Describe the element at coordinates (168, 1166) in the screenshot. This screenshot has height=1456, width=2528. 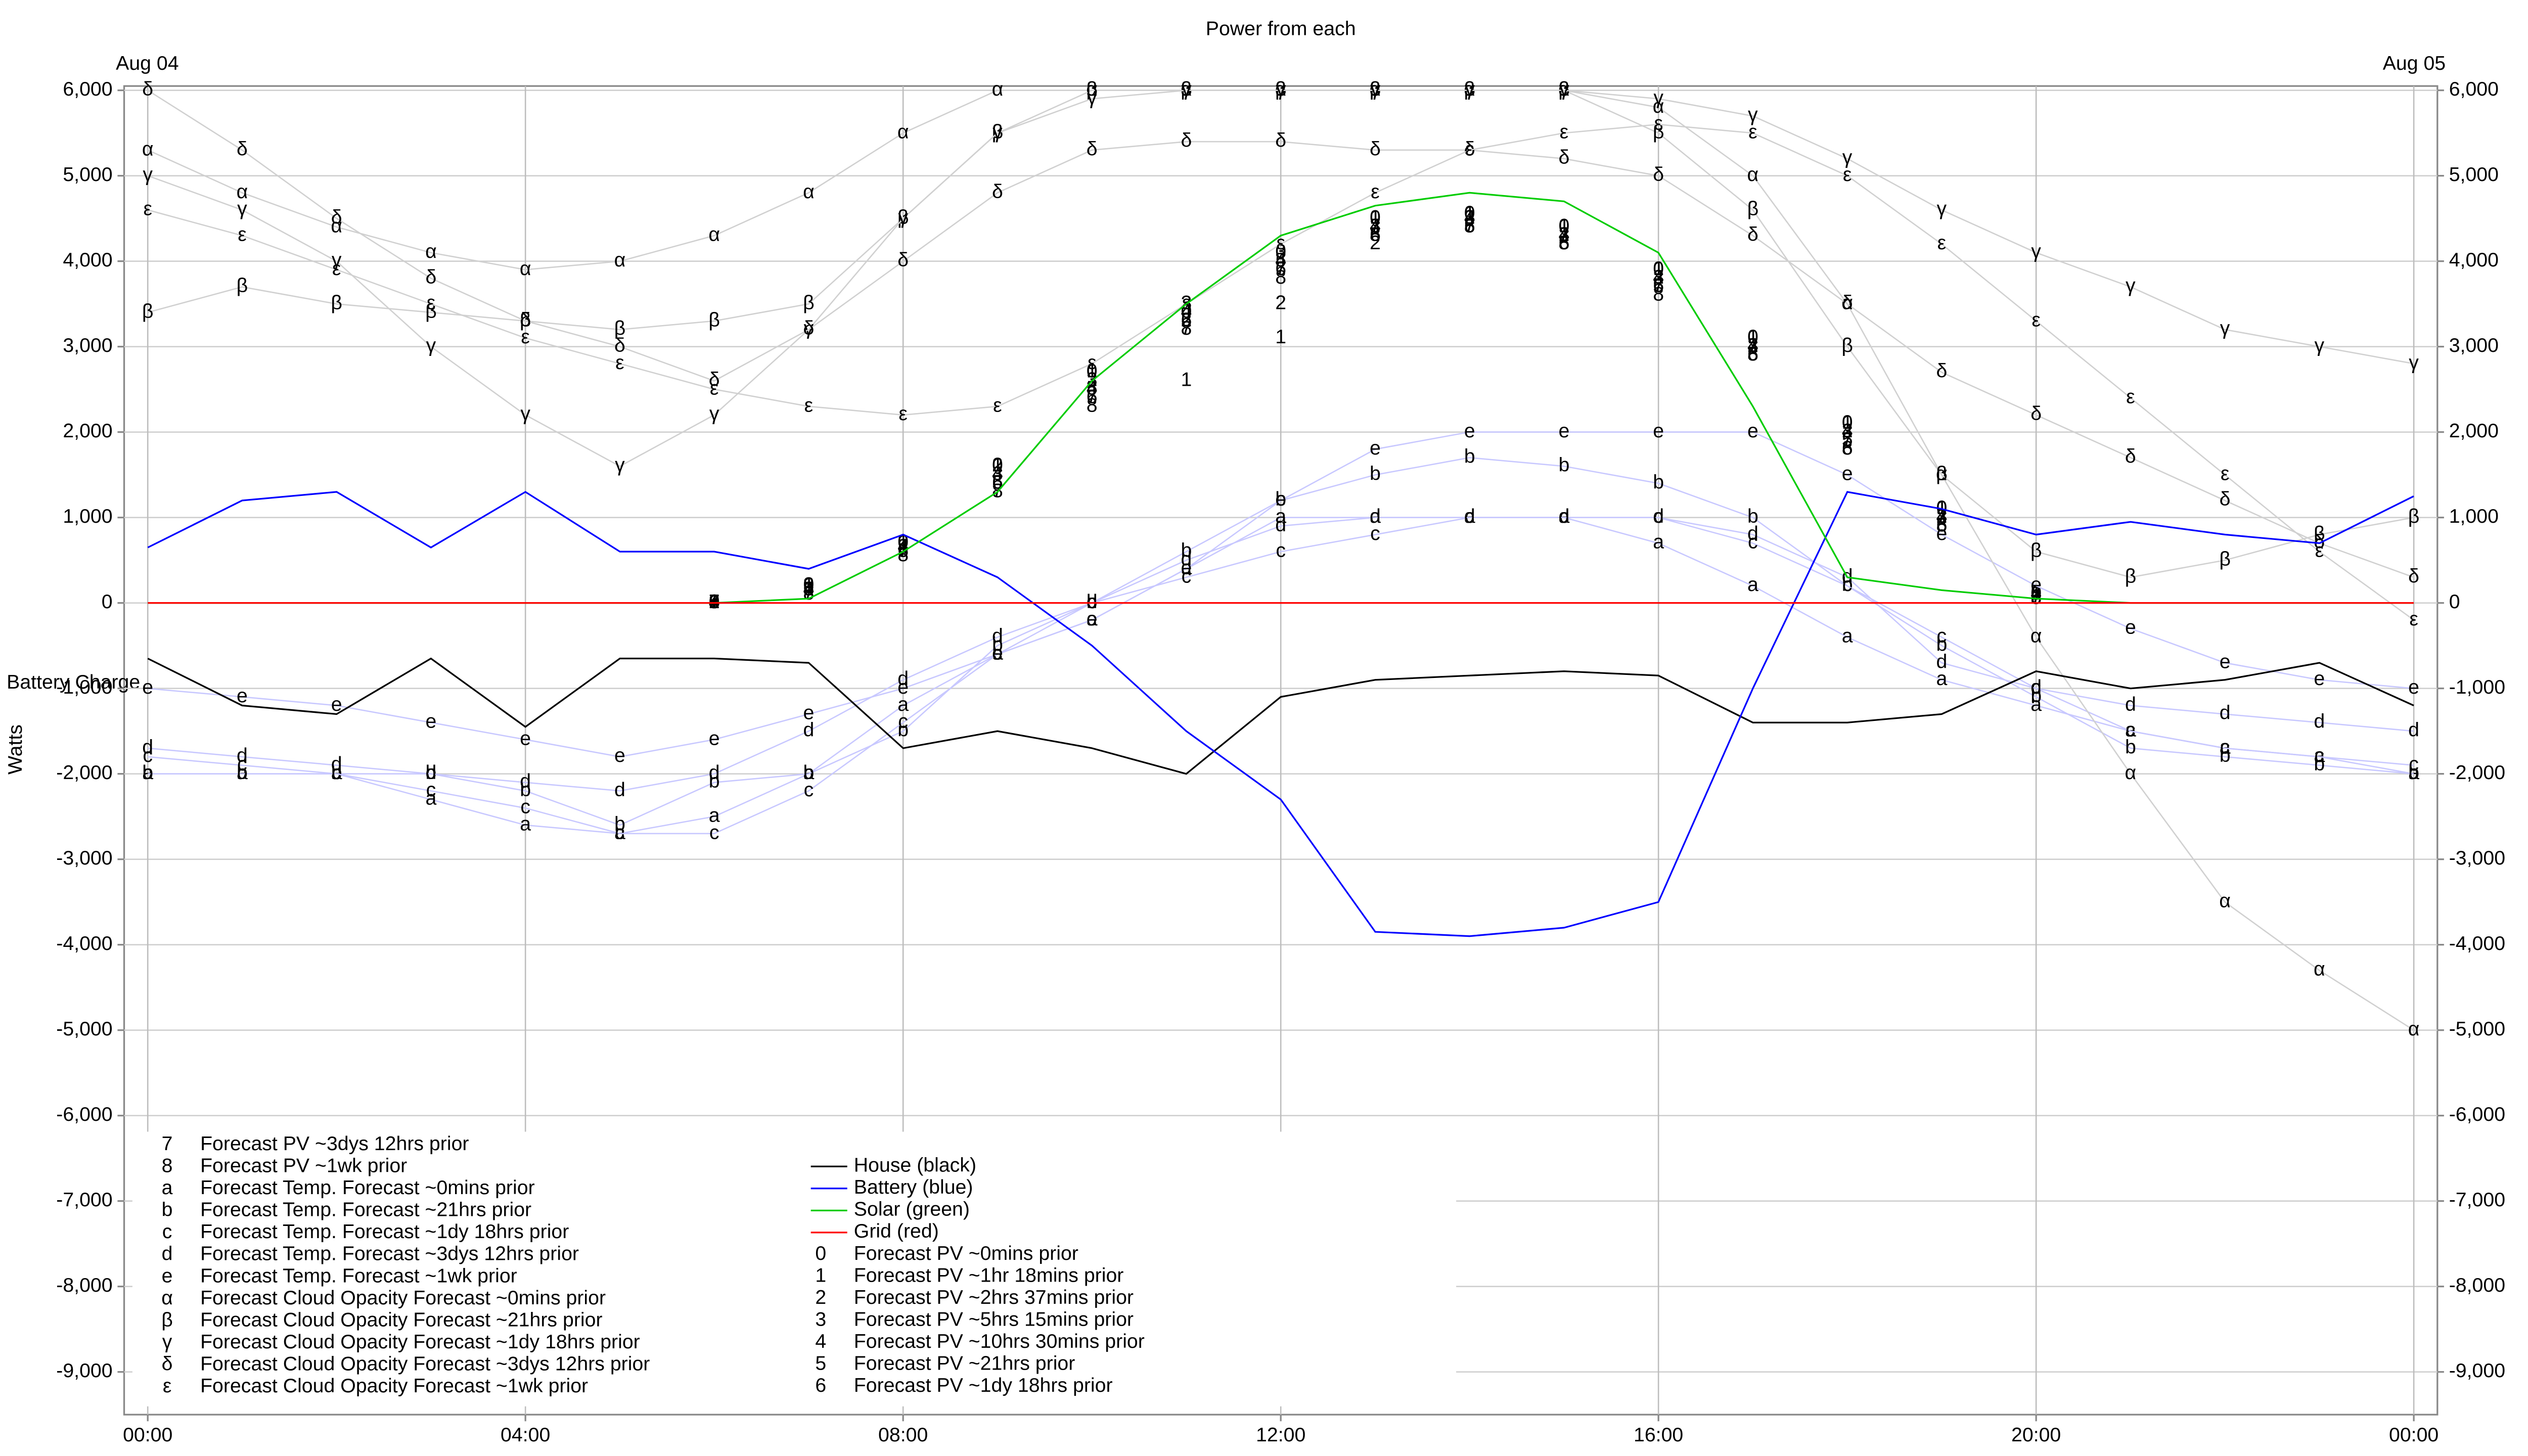
I see `legend-symbol: 8` at that location.